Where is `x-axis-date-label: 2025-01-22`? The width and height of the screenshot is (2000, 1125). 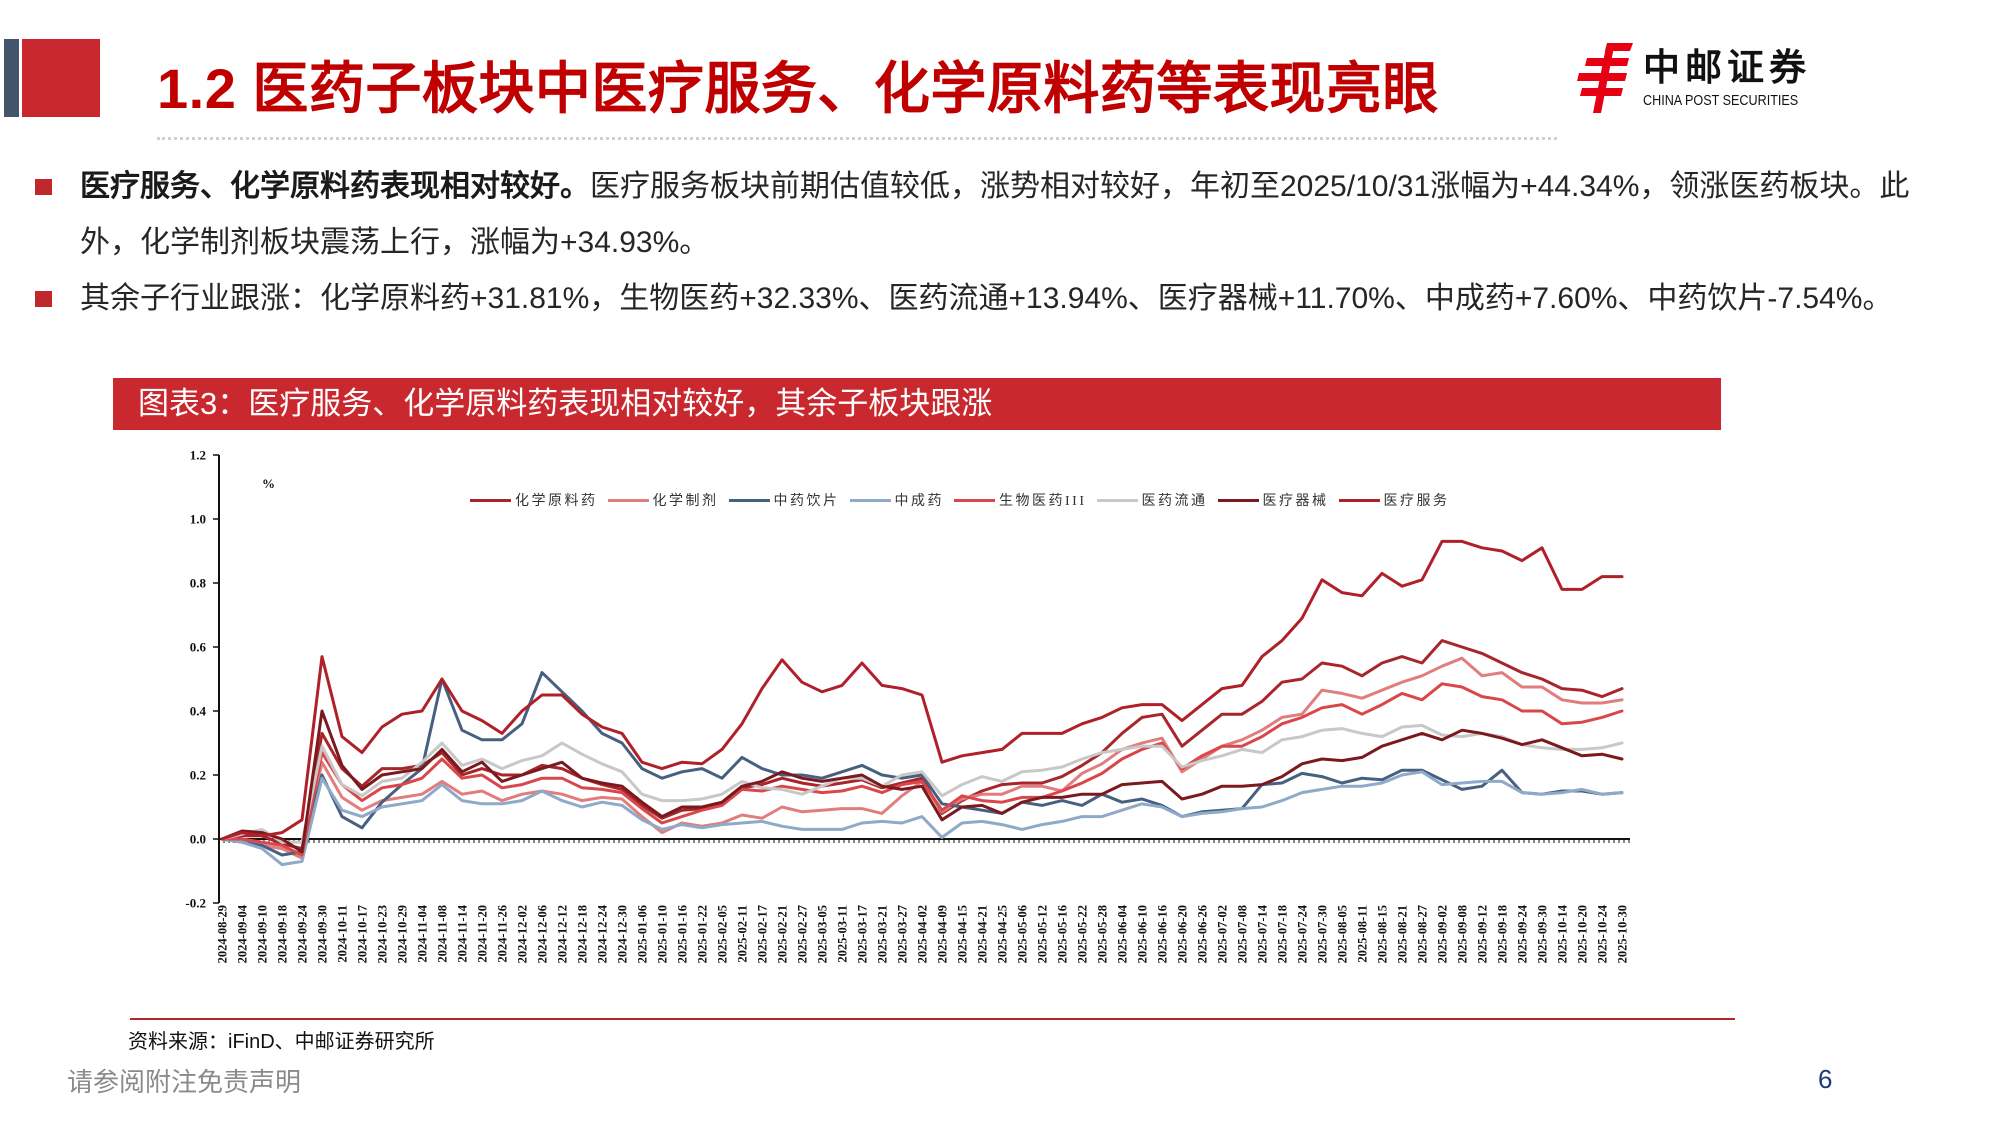 x-axis-date-label: 2025-01-22 is located at coordinates (703, 934).